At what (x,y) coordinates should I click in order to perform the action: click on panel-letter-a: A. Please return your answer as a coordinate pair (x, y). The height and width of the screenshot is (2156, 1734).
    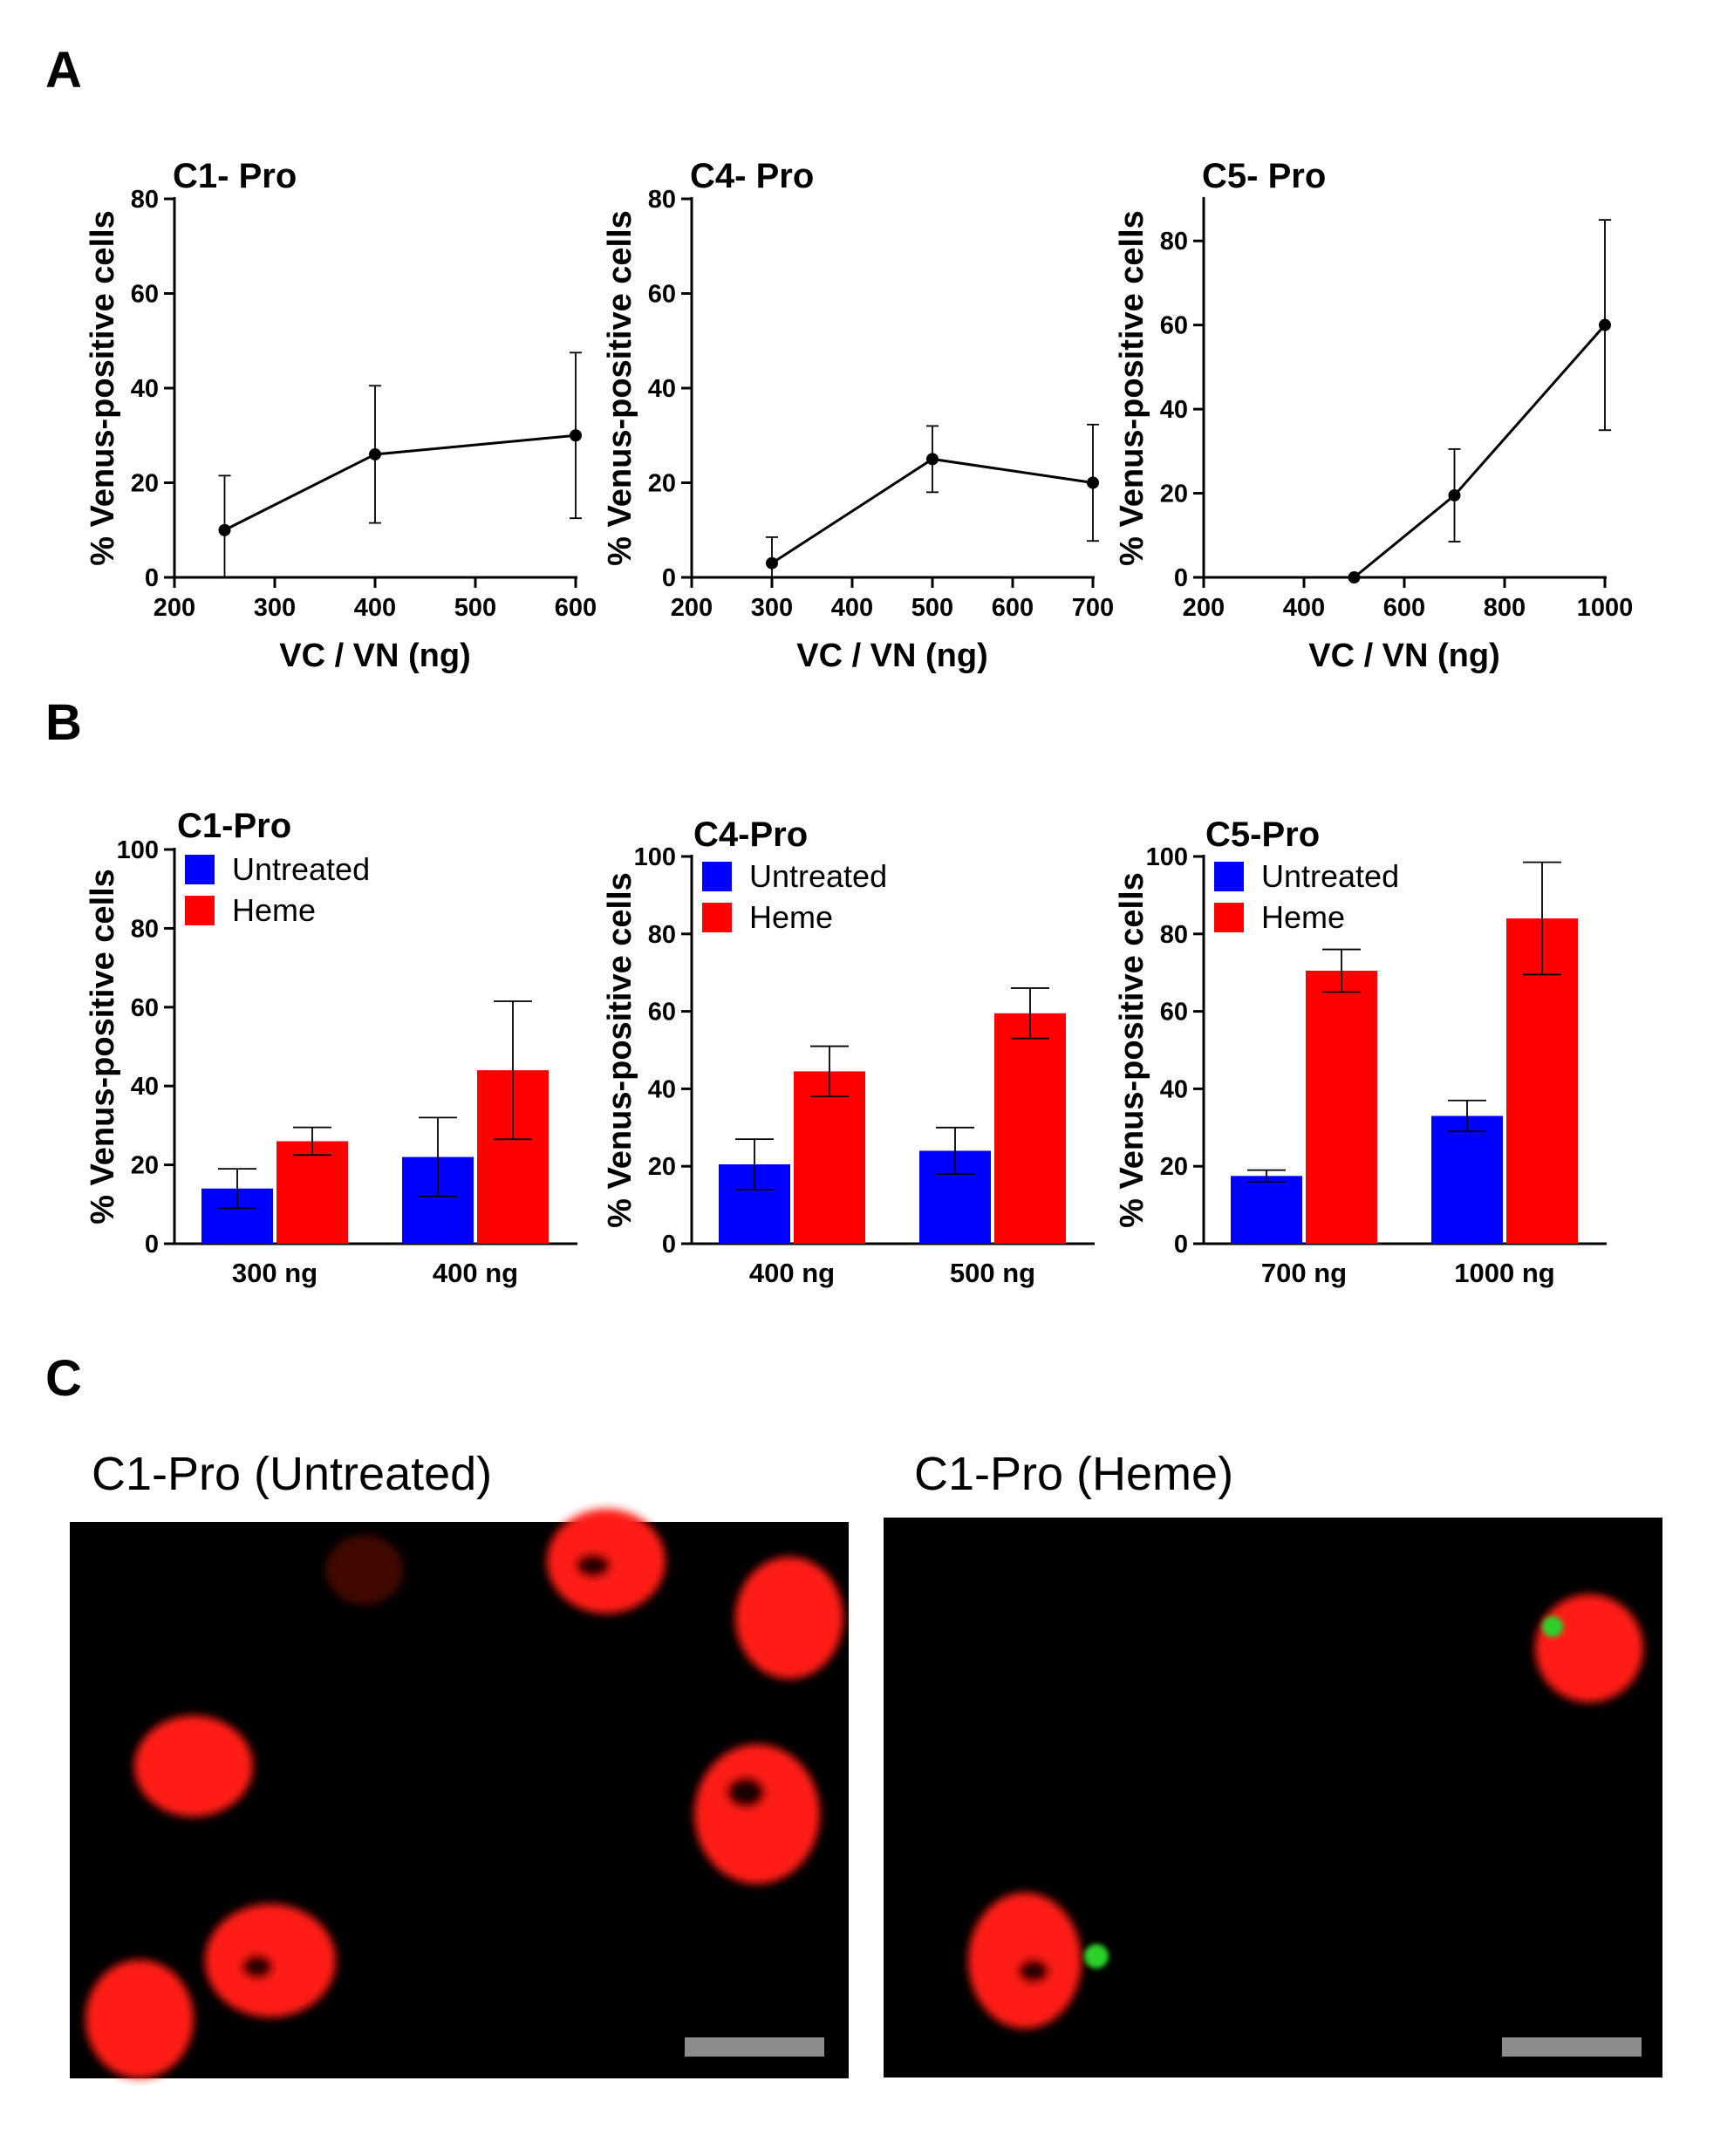
    Looking at the image, I should click on (63, 70).